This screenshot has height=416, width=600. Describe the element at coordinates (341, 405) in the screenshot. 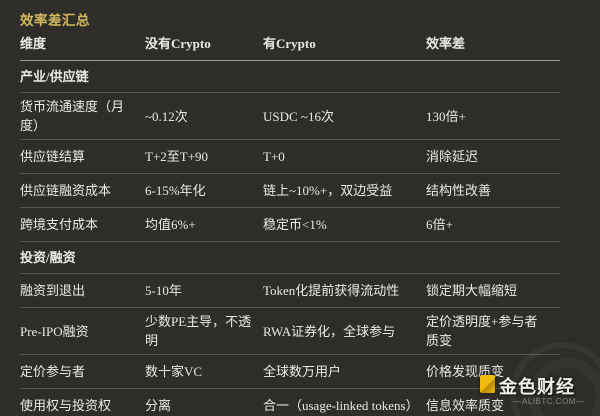

I see `with-crypto-cell: 合一（usage-linked tokens）` at that location.